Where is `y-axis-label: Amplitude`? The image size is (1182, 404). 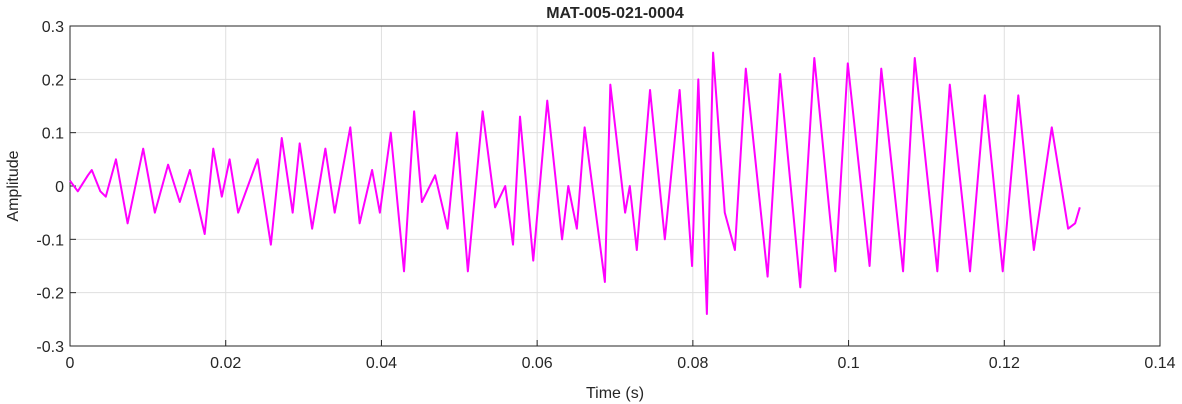 y-axis-label: Amplitude is located at coordinates (13, 185).